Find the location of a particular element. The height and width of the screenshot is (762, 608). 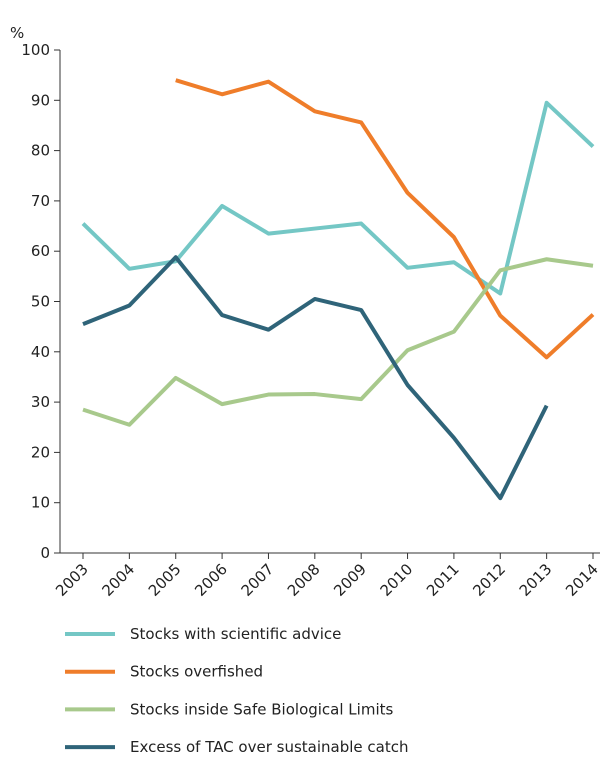

x-tick-label: 2013 is located at coordinates (536, 580).